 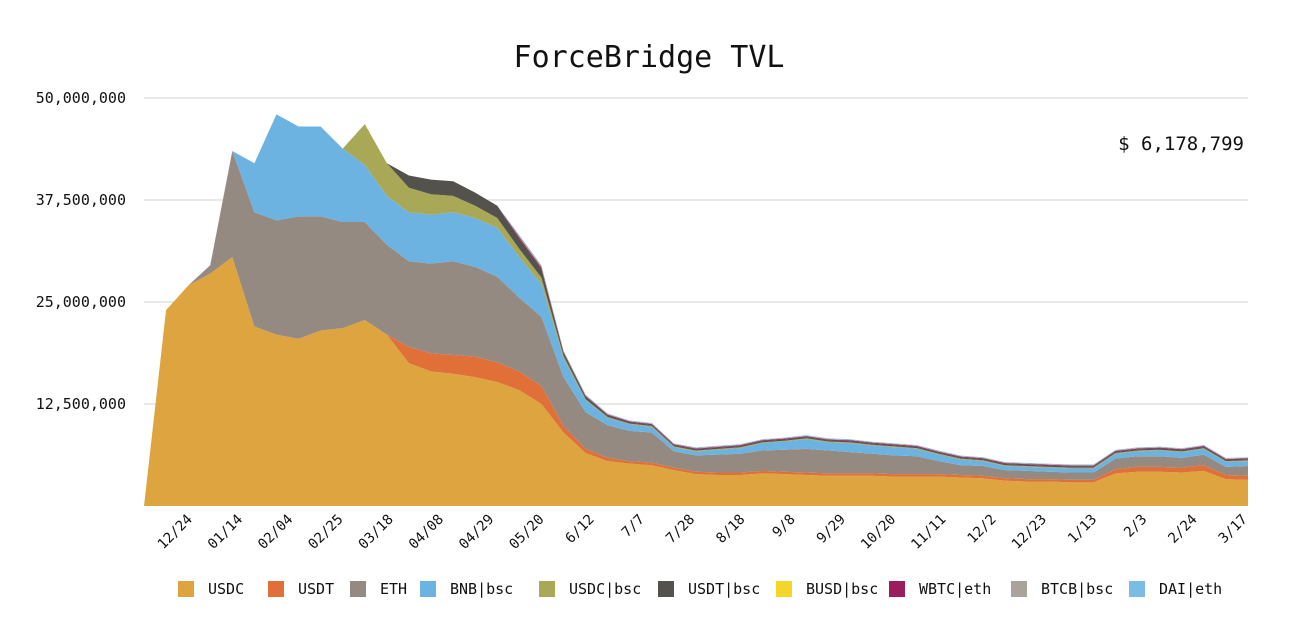 I want to click on legend-item: BUSD|bsc, so click(x=827, y=589).